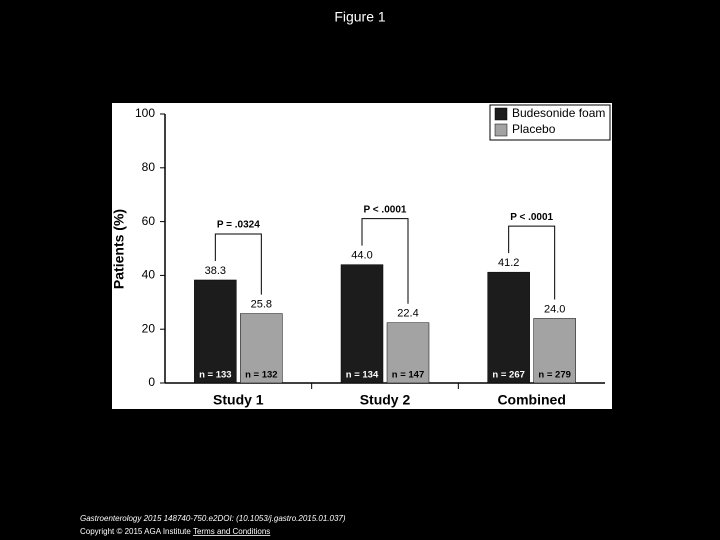 This screenshot has width=720, height=540. Describe the element at coordinates (362, 375) in the screenshot. I see `n-label: n = 134` at that location.